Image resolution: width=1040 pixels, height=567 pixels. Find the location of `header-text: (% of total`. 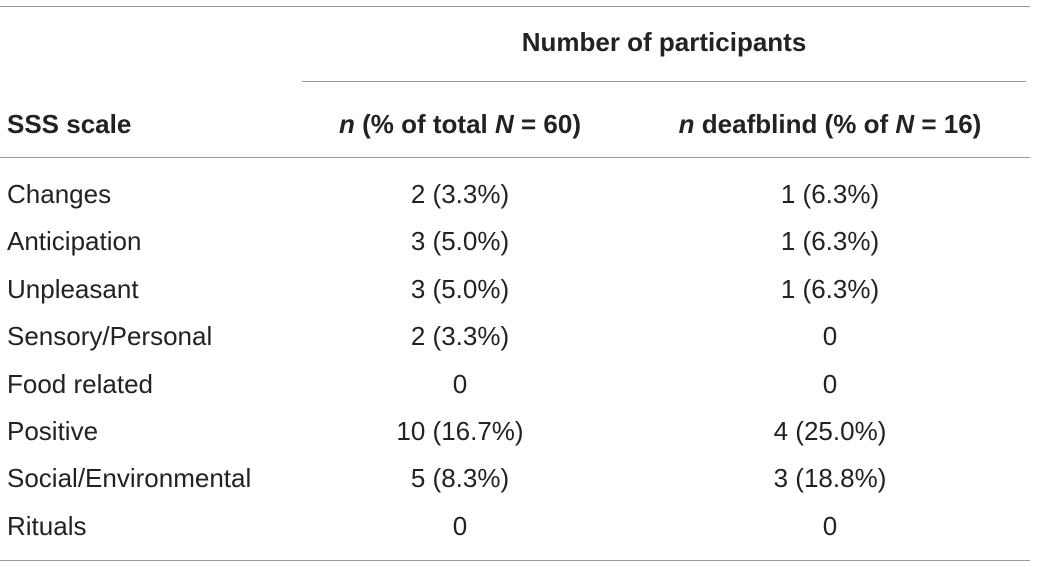

header-text: (% of total is located at coordinates (424, 124).